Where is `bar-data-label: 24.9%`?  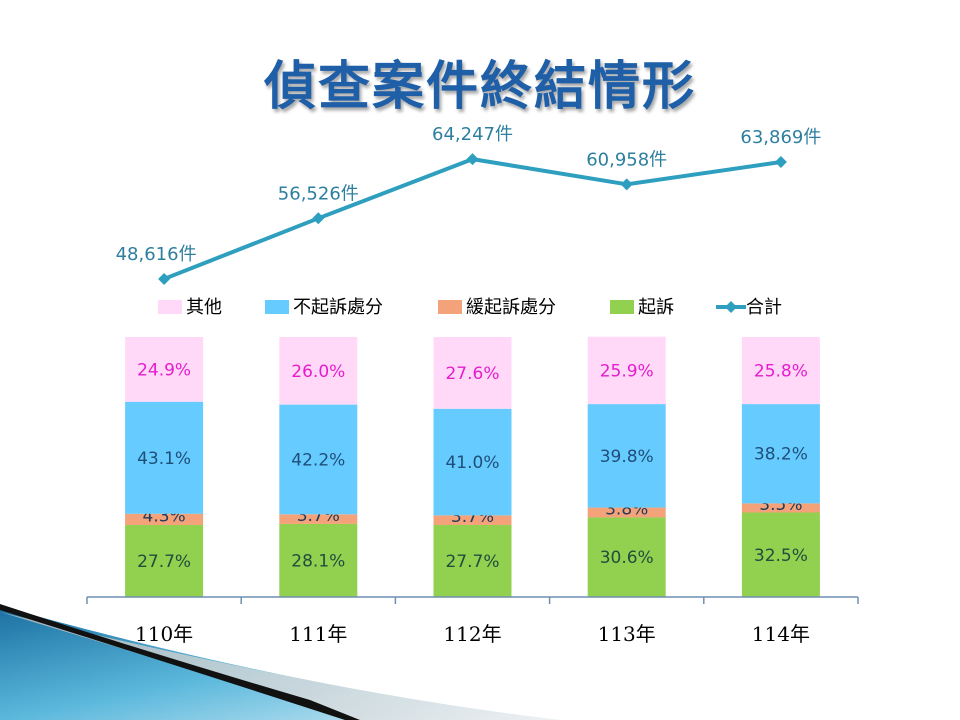
bar-data-label: 24.9% is located at coordinates (164, 370).